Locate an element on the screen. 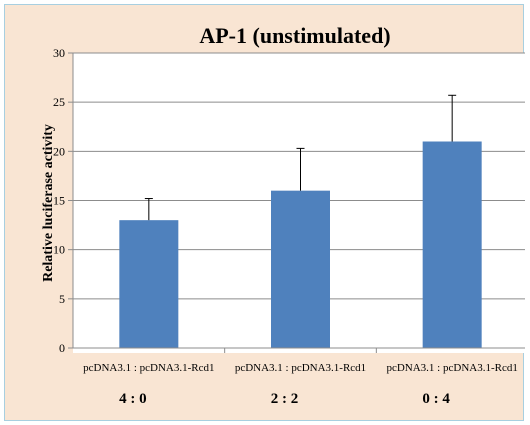 The width and height of the screenshot is (530, 425). category-ratio-2: 2 is located at coordinates (285, 399).